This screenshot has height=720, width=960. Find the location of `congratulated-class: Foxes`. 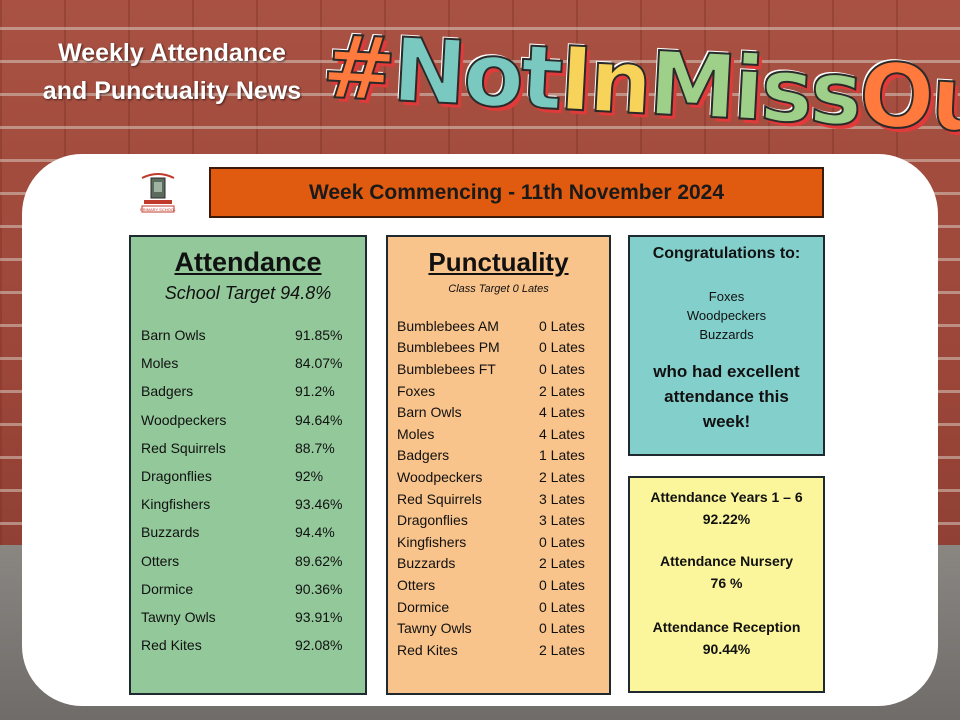

congratulated-class: Foxes is located at coordinates (726, 296).